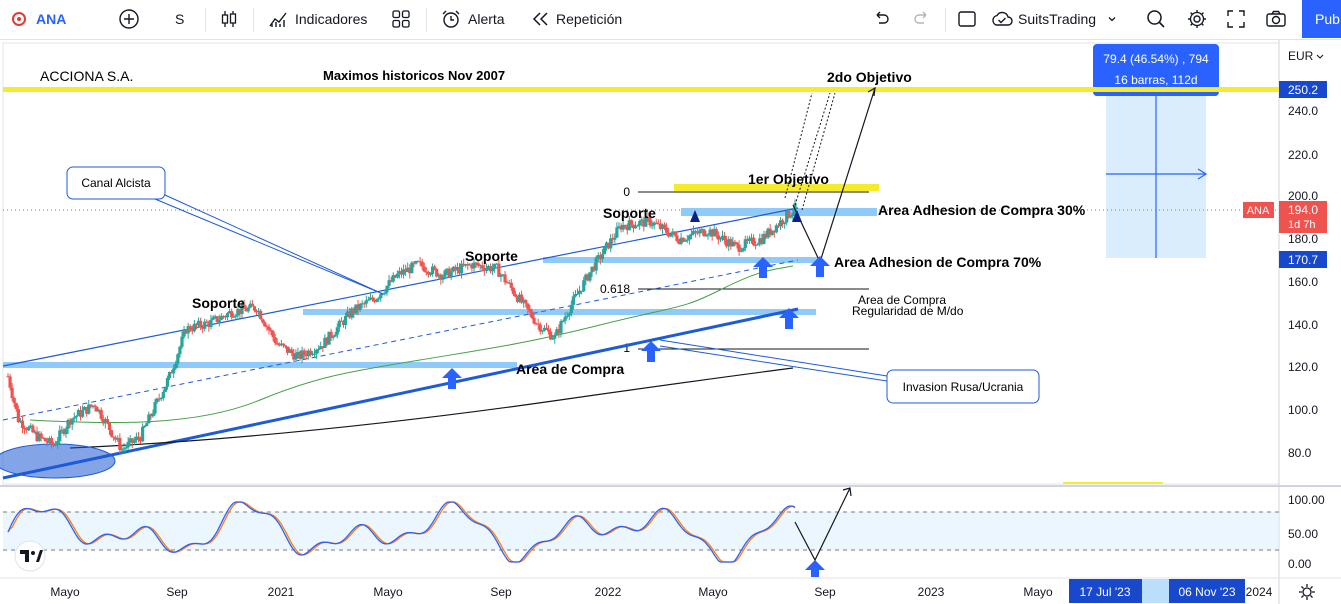 Image resolution: width=1341 pixels, height=604 pixels. What do you see at coordinates (1054, 19) in the screenshot?
I see `layout-name-button: SuitsTrading` at bounding box center [1054, 19].